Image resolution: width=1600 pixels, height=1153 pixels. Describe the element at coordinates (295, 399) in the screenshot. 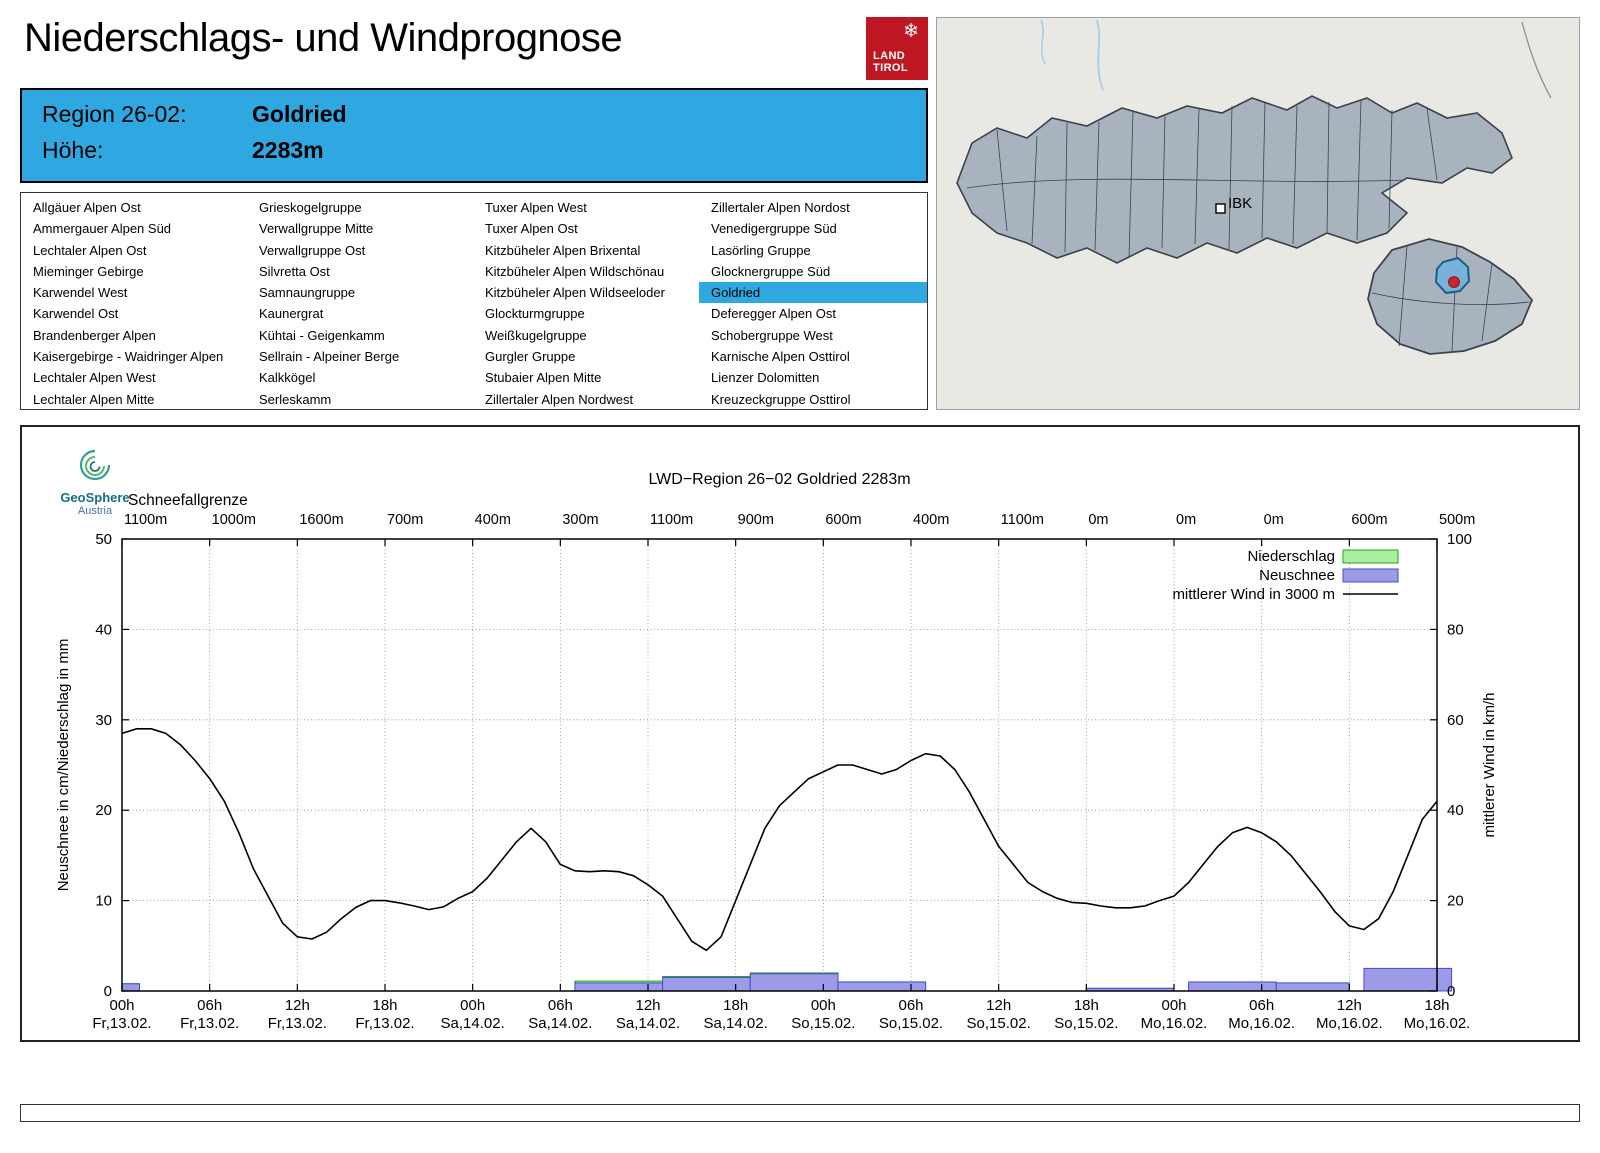

I see `region-list-item: Serleskamm` at that location.